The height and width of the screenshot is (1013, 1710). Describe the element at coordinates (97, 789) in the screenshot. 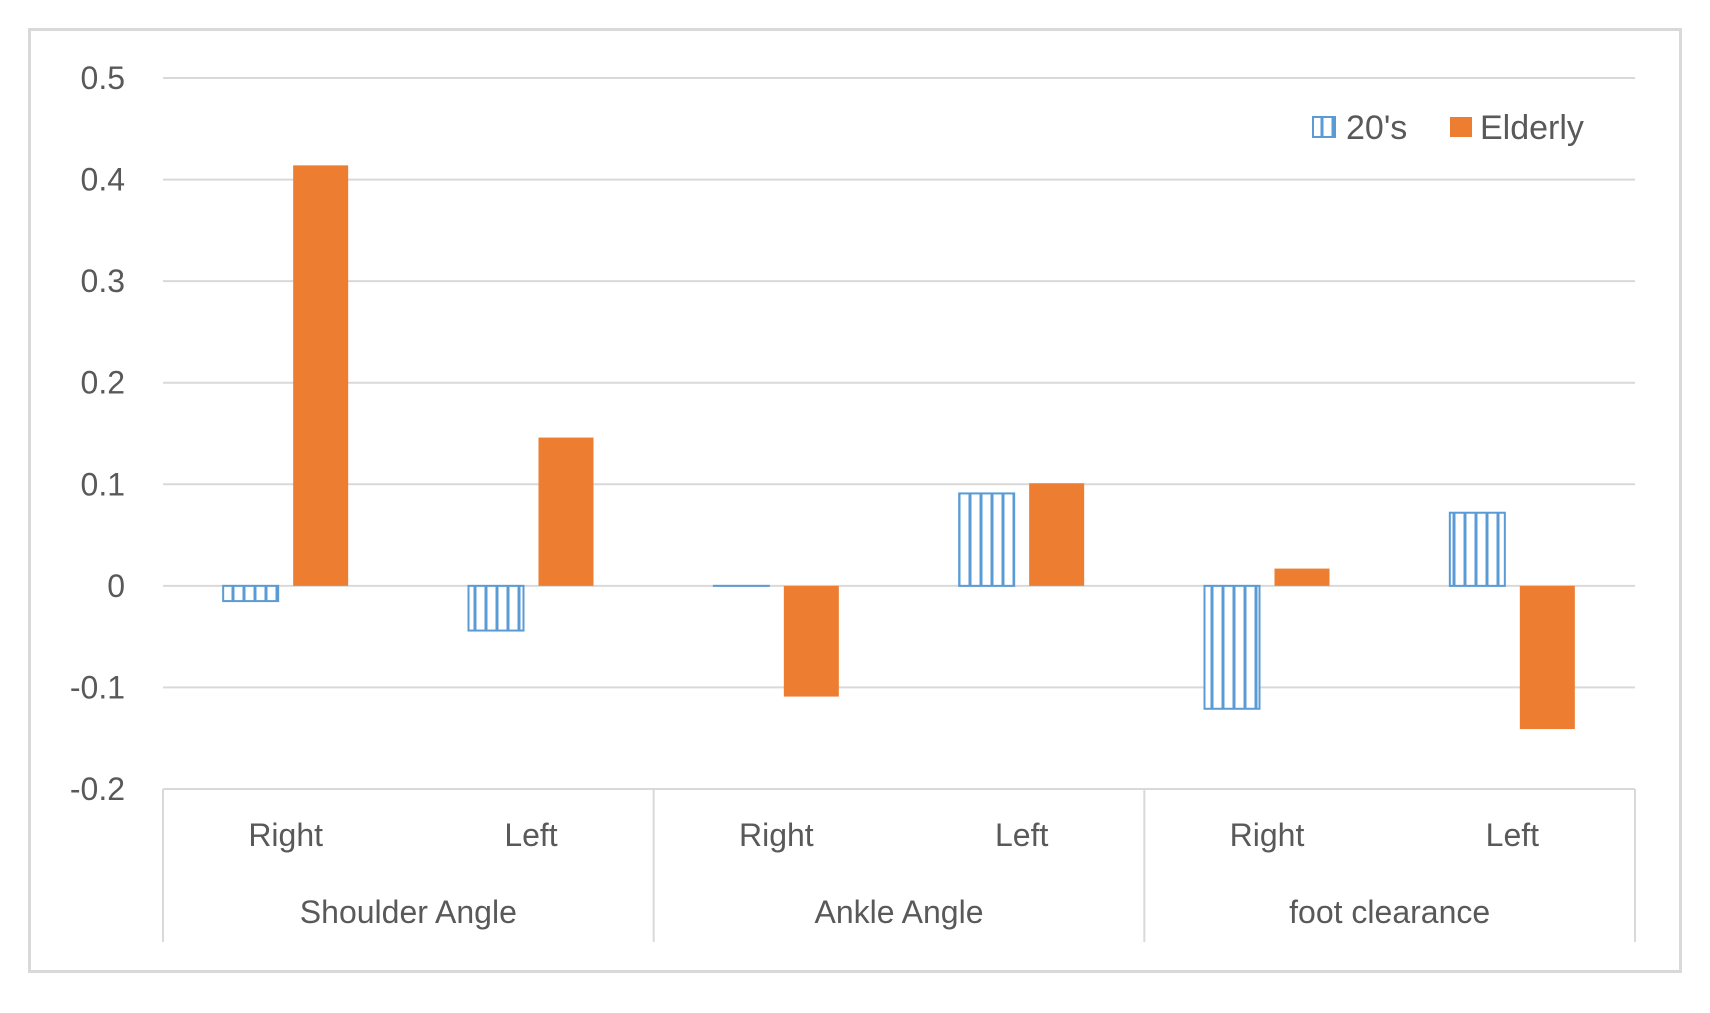

I see `y-tick-label: -0.2` at that location.